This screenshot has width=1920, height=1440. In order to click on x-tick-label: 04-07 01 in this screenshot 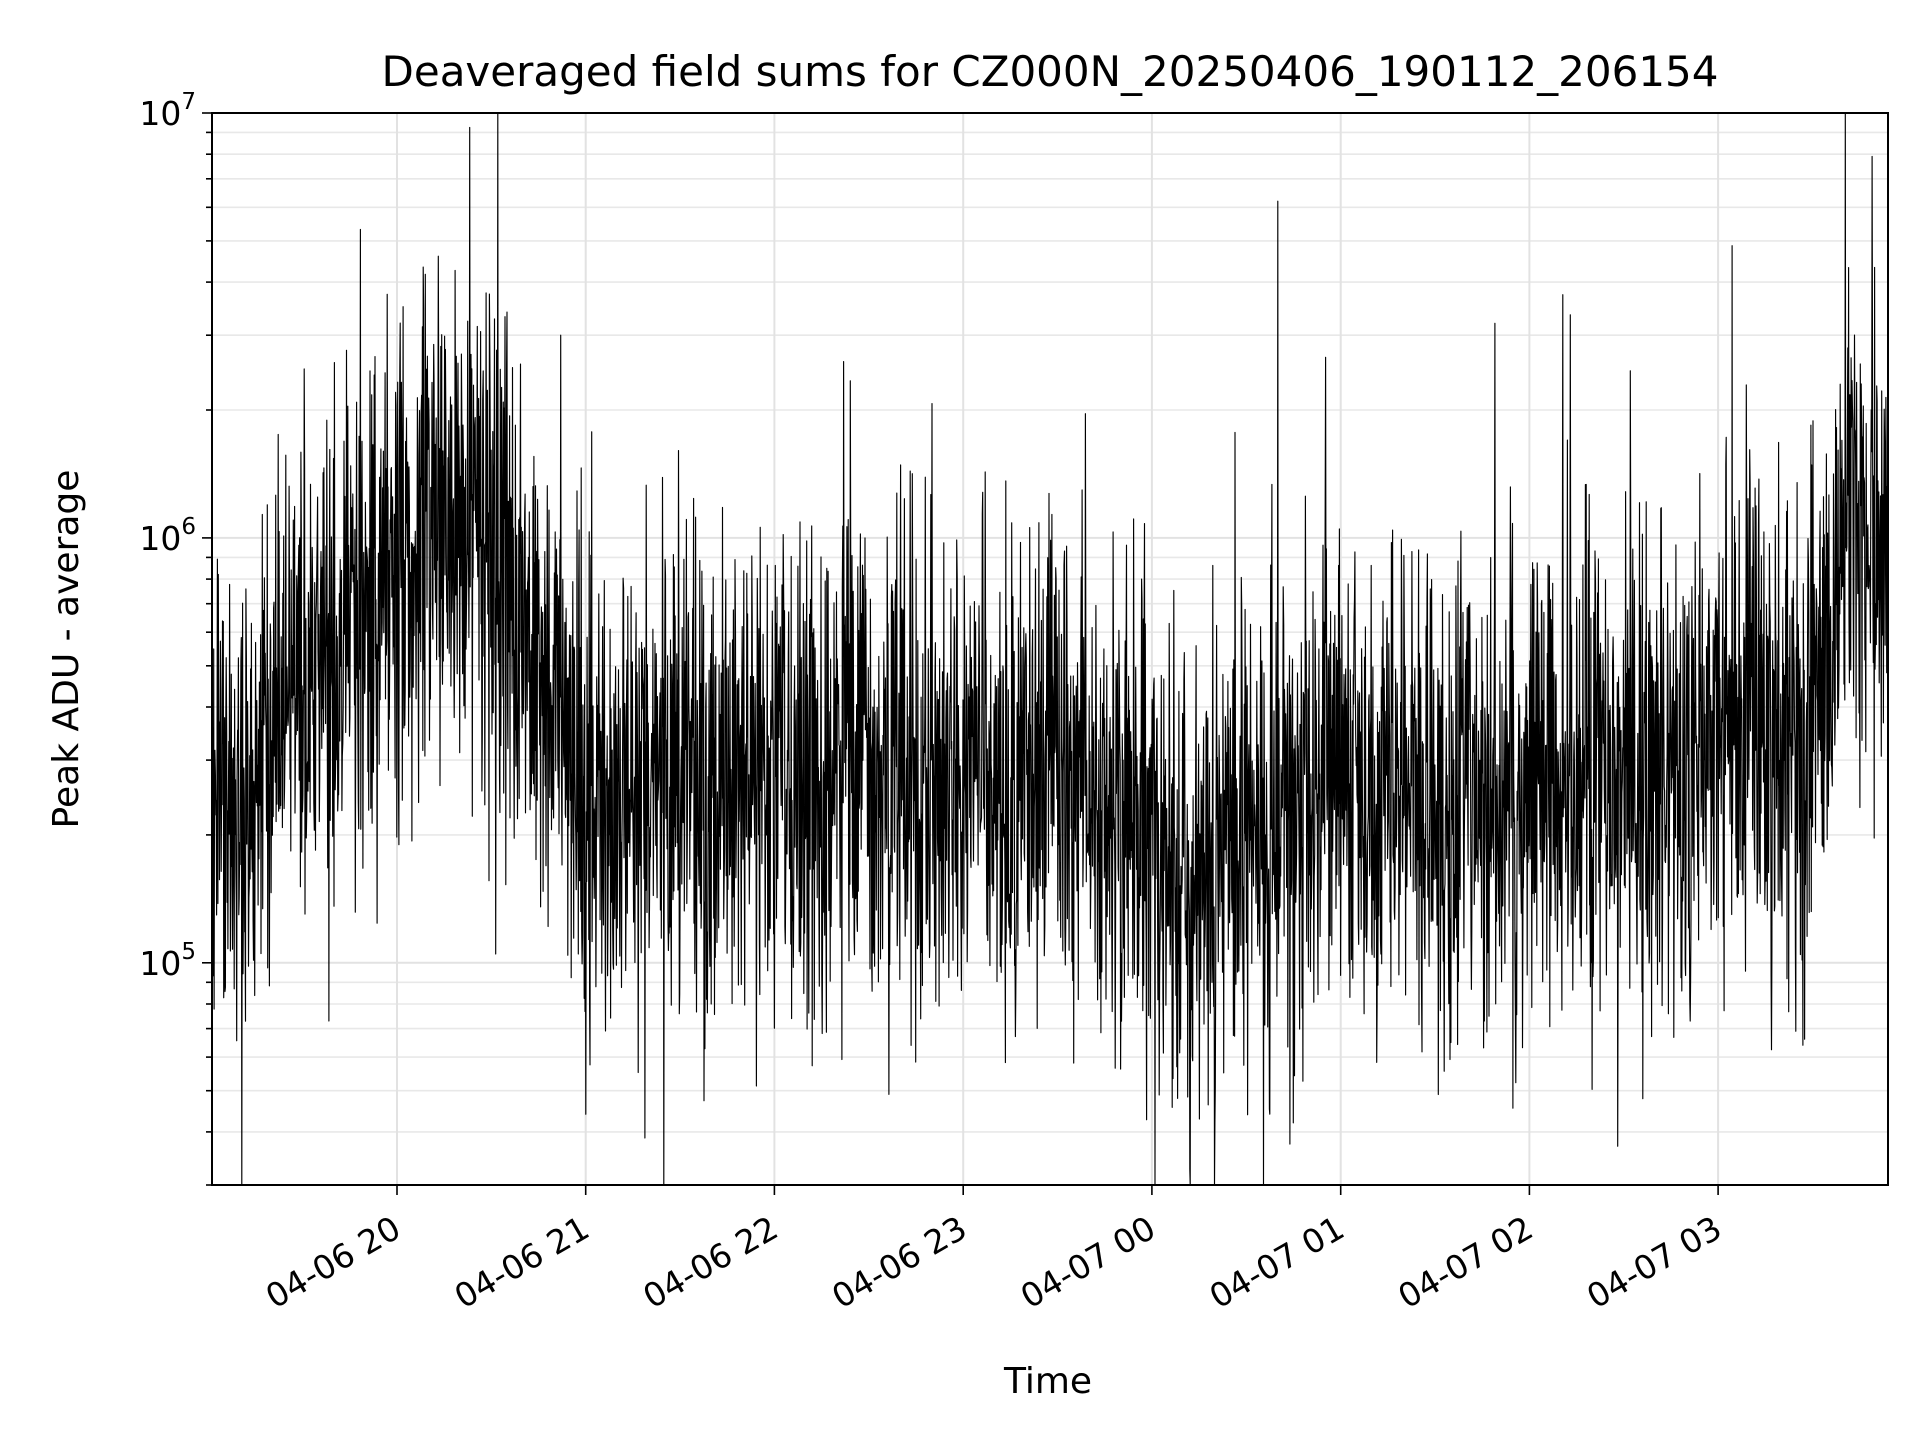, I will do `click(1277, 1262)`.